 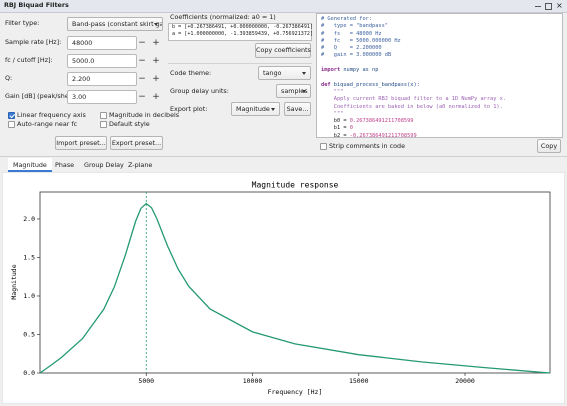 What do you see at coordinates (361, 40) in the screenshot?
I see `code-line: # fc = 5000.000000 Hz` at bounding box center [361, 40].